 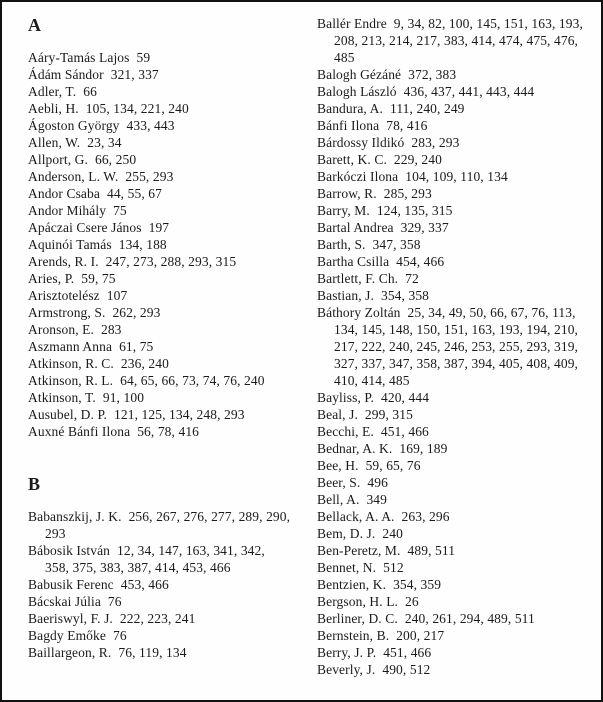 I want to click on entry-pages: 76, 119, 134, so click(x=152, y=652).